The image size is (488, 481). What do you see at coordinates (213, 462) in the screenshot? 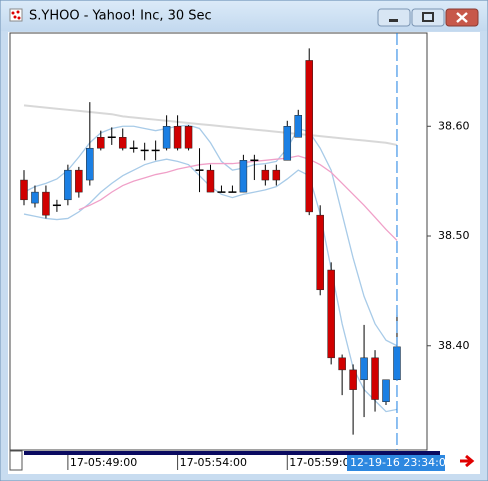
I see `x-tick-label: 17-05:54:00` at bounding box center [213, 462].